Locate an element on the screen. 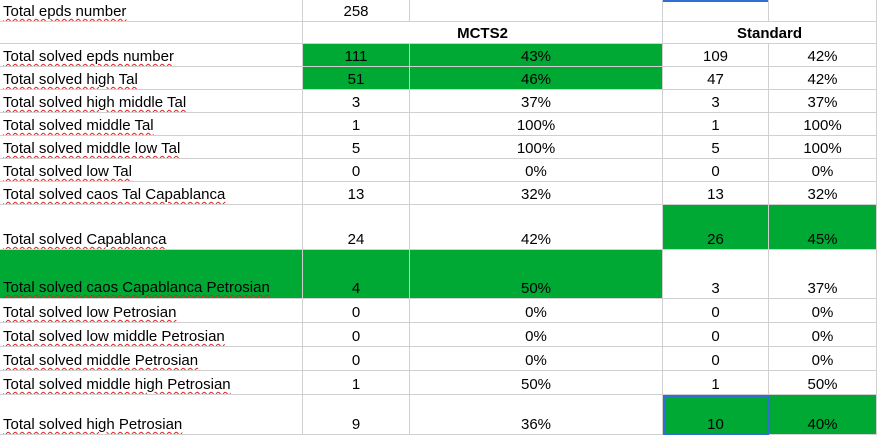 The width and height of the screenshot is (877, 435). mcts-count-cell: 3 is located at coordinates (356, 101).